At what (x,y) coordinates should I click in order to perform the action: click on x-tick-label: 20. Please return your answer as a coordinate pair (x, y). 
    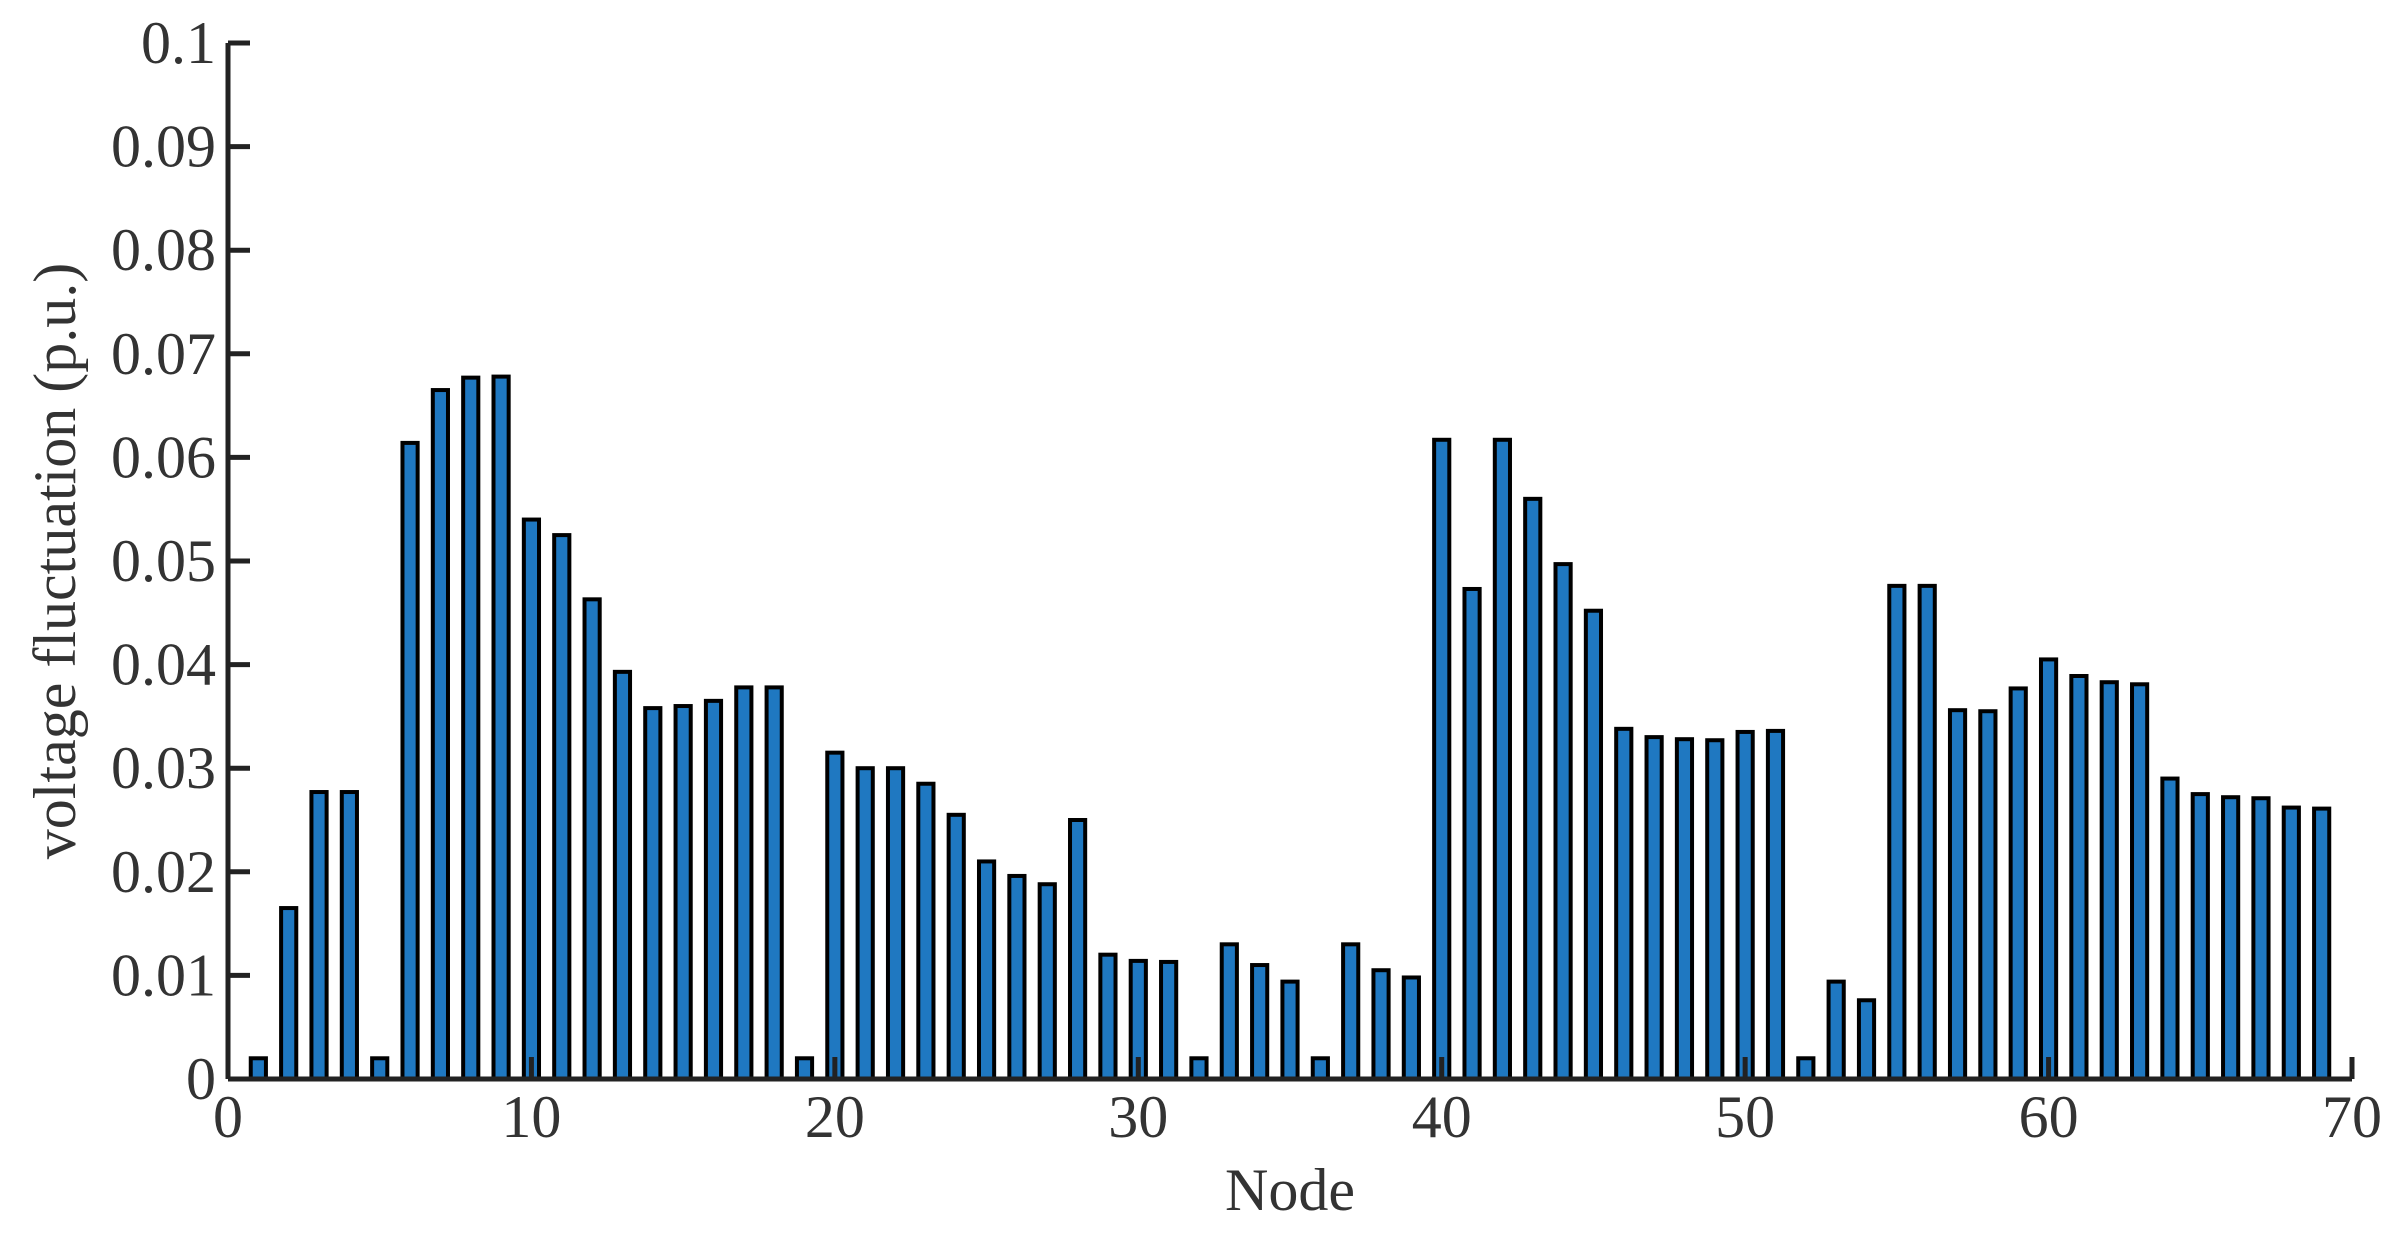
    Looking at the image, I should click on (835, 1117).